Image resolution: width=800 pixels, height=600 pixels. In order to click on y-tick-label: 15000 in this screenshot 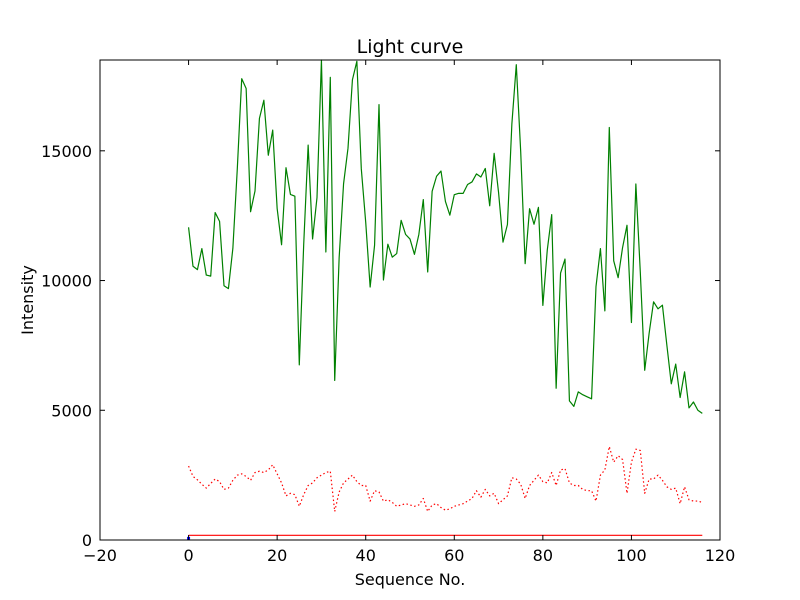, I will do `click(66, 151)`.